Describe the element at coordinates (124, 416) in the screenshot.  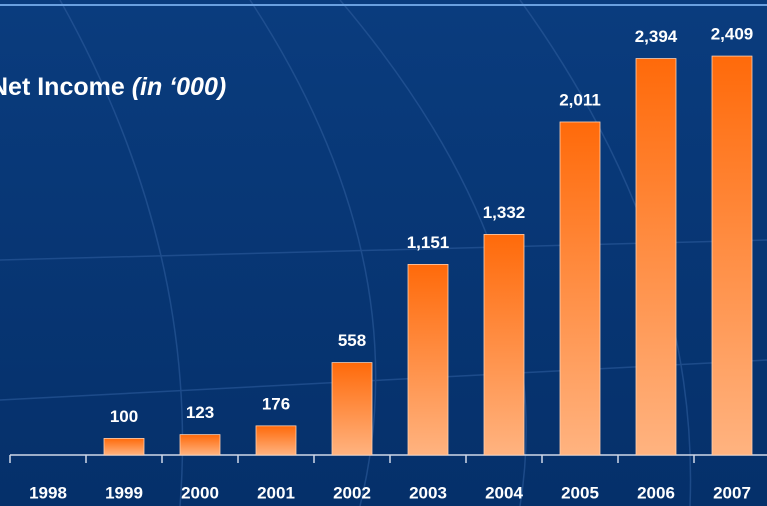
I see `data-label: 100` at that location.